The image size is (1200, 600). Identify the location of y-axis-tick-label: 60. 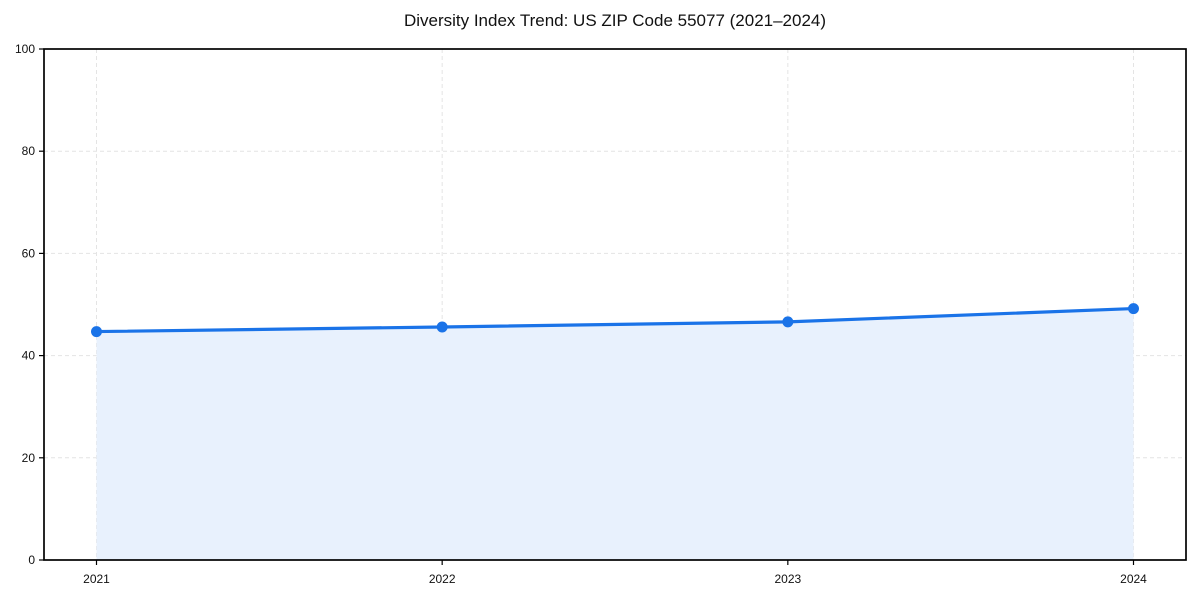
(29, 253).